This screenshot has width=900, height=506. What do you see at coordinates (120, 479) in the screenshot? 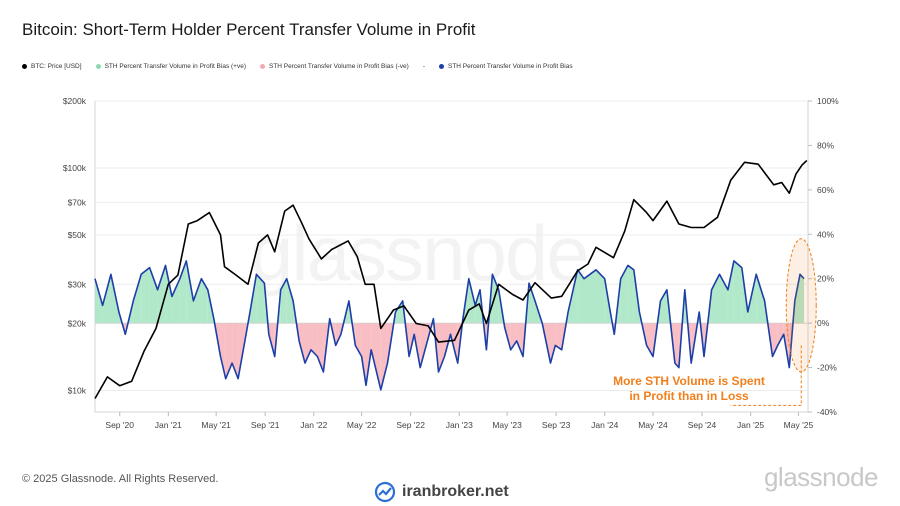
I see `copyright-footer: © 2025 Glassnode. All Rights Reserved.` at bounding box center [120, 479].